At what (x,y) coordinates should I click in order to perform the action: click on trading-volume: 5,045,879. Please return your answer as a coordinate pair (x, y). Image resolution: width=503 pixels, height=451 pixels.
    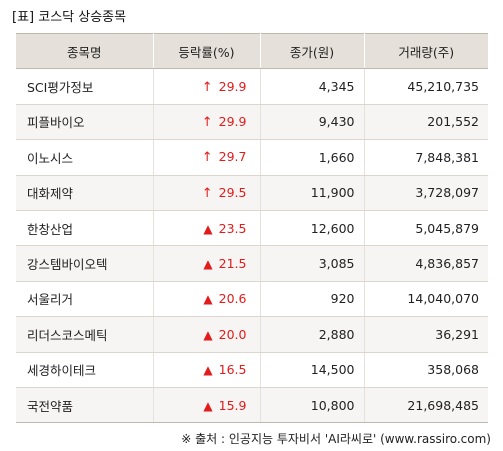
    Looking at the image, I should click on (426, 228).